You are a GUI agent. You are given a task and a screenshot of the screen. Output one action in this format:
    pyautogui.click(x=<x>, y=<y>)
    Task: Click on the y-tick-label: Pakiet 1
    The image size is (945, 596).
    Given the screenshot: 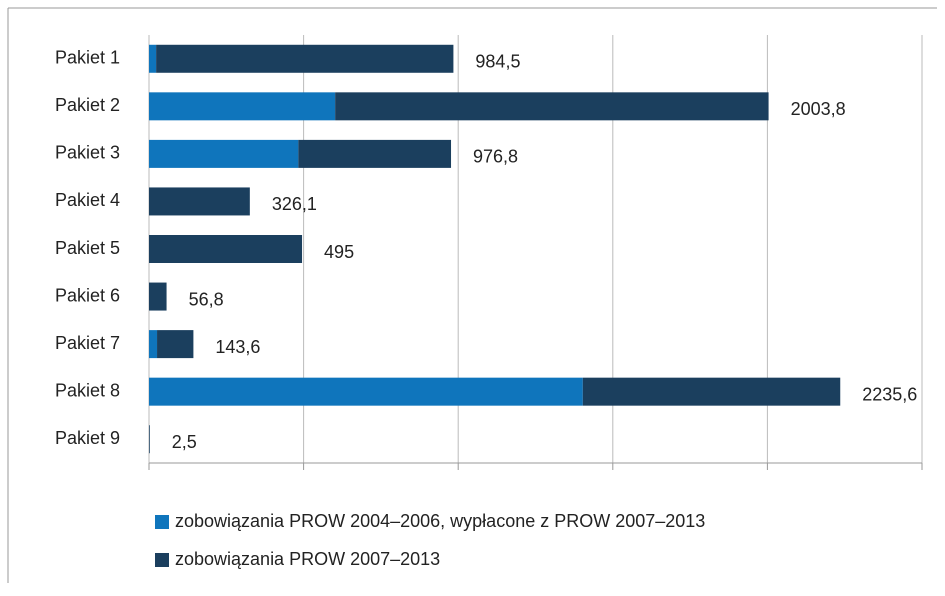 What is the action you would take?
    pyautogui.click(x=87, y=58)
    